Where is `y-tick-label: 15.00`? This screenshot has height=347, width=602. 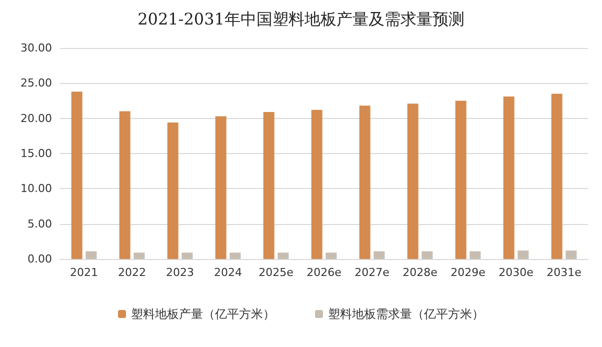
y-tick-label: 15.00 is located at coordinates (36, 153).